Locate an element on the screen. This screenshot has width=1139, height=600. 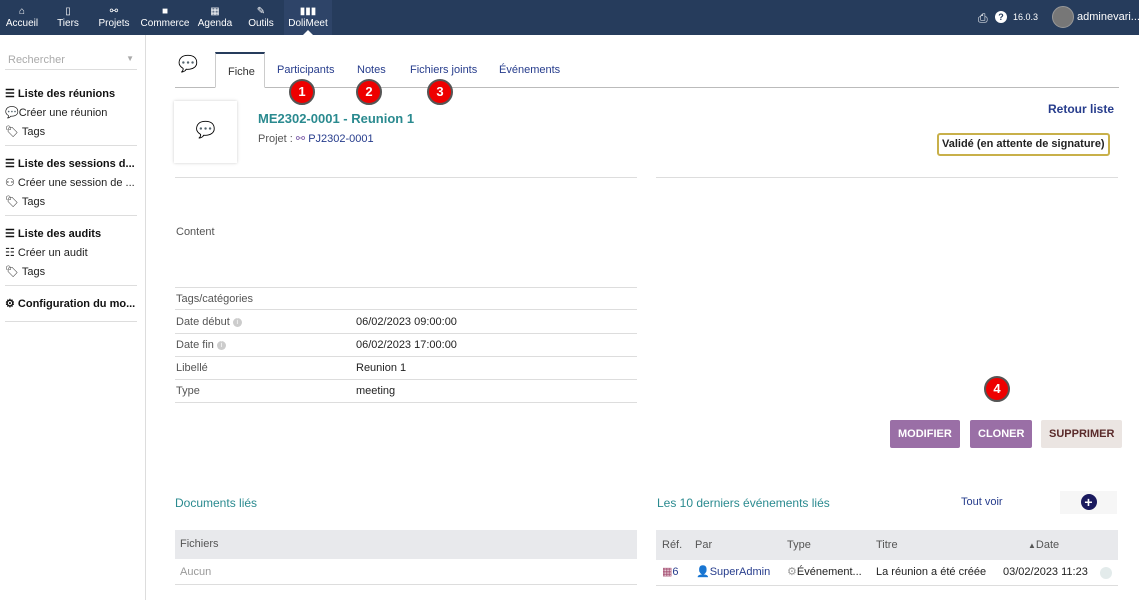
field-row-tags: Tags/catégories is located at coordinates (406, 298).